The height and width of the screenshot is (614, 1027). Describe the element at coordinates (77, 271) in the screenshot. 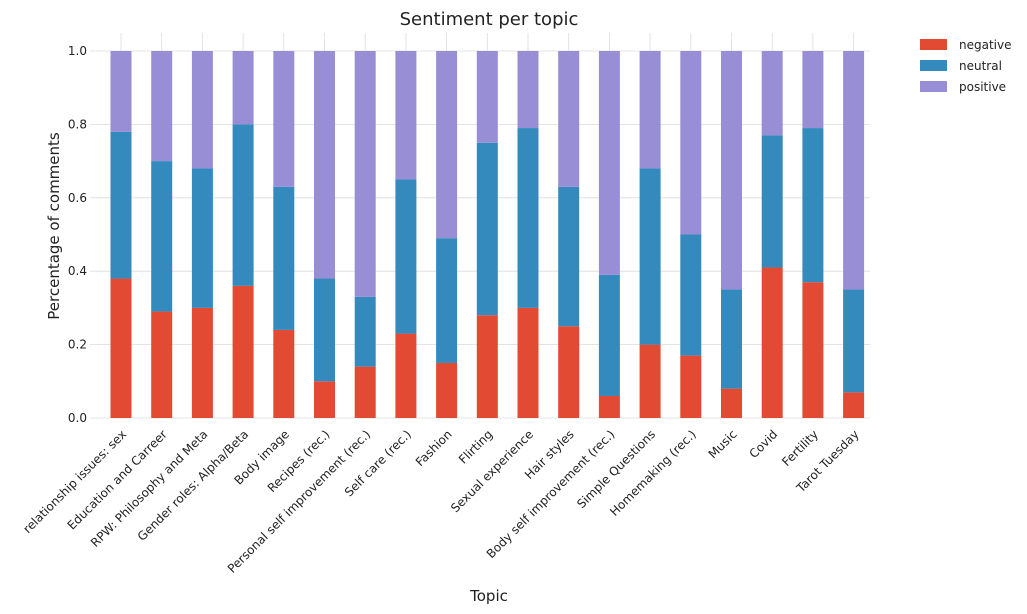

I see `y-tick-label: 0.4` at that location.